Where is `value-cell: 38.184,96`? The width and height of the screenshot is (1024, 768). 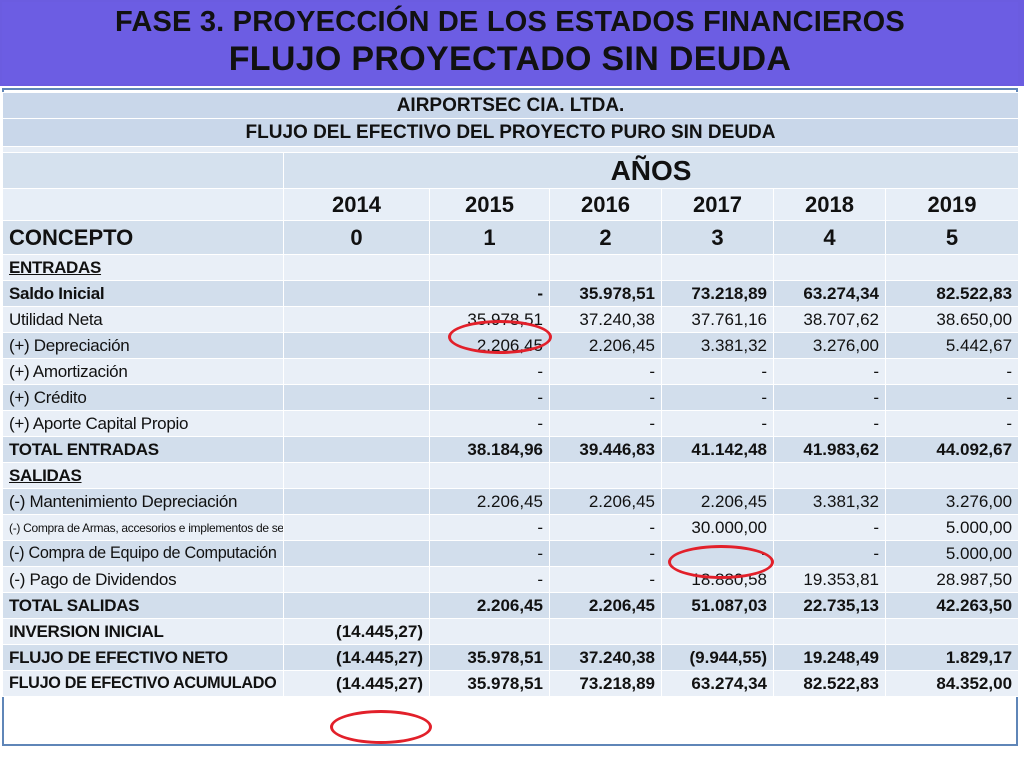 value-cell: 38.184,96 is located at coordinates (489, 449).